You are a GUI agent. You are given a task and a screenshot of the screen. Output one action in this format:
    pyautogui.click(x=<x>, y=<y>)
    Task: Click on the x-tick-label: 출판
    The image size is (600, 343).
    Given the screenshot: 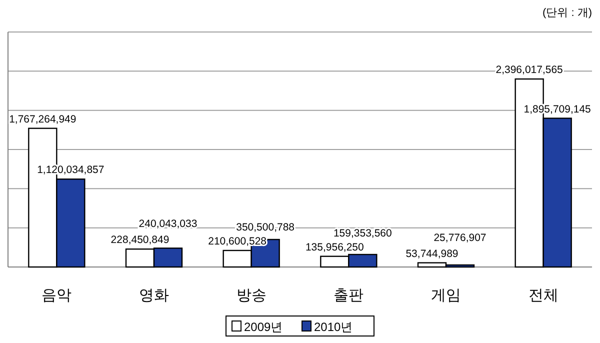 What is the action you would take?
    pyautogui.click(x=349, y=295)
    